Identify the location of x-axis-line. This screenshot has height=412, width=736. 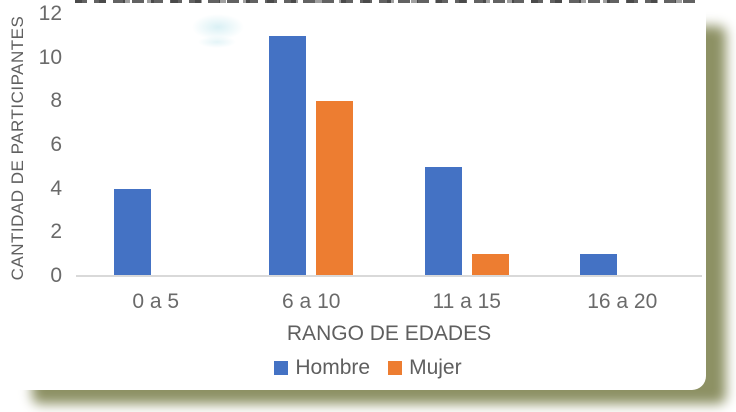
(389, 276).